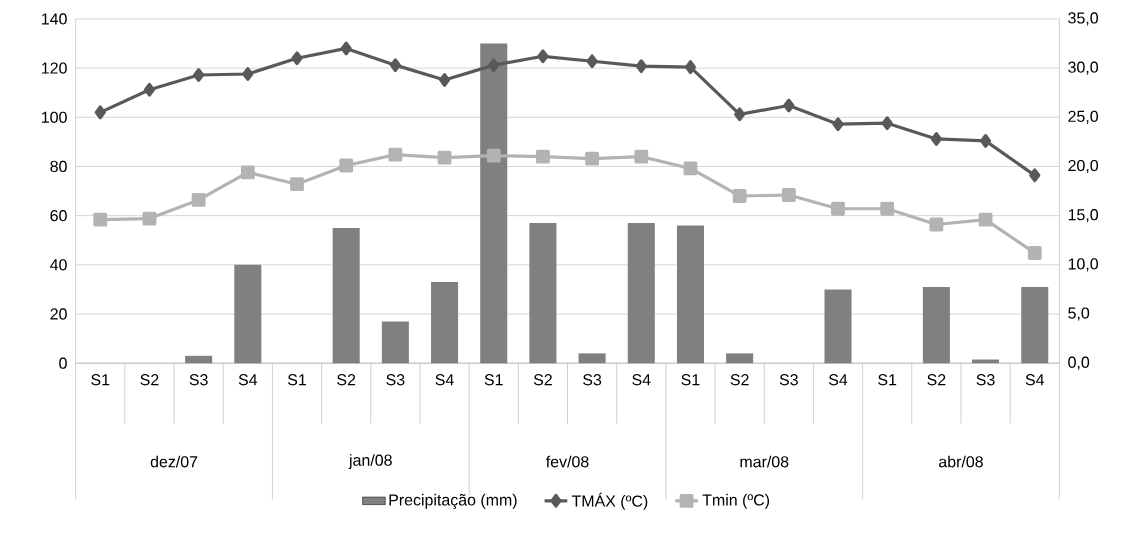 The height and width of the screenshot is (547, 1135). What do you see at coordinates (1083, 265) in the screenshot?
I see `y2-tick-label: 10,0` at bounding box center [1083, 265].